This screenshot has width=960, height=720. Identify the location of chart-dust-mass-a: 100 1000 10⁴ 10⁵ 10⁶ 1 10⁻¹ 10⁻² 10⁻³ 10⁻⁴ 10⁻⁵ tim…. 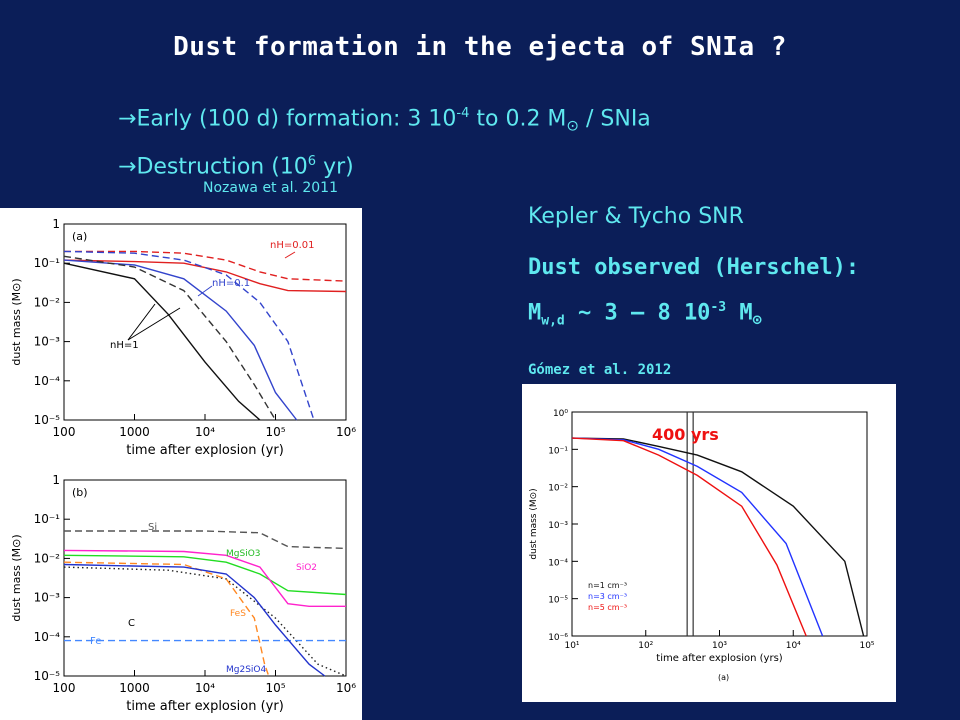
(183, 337).